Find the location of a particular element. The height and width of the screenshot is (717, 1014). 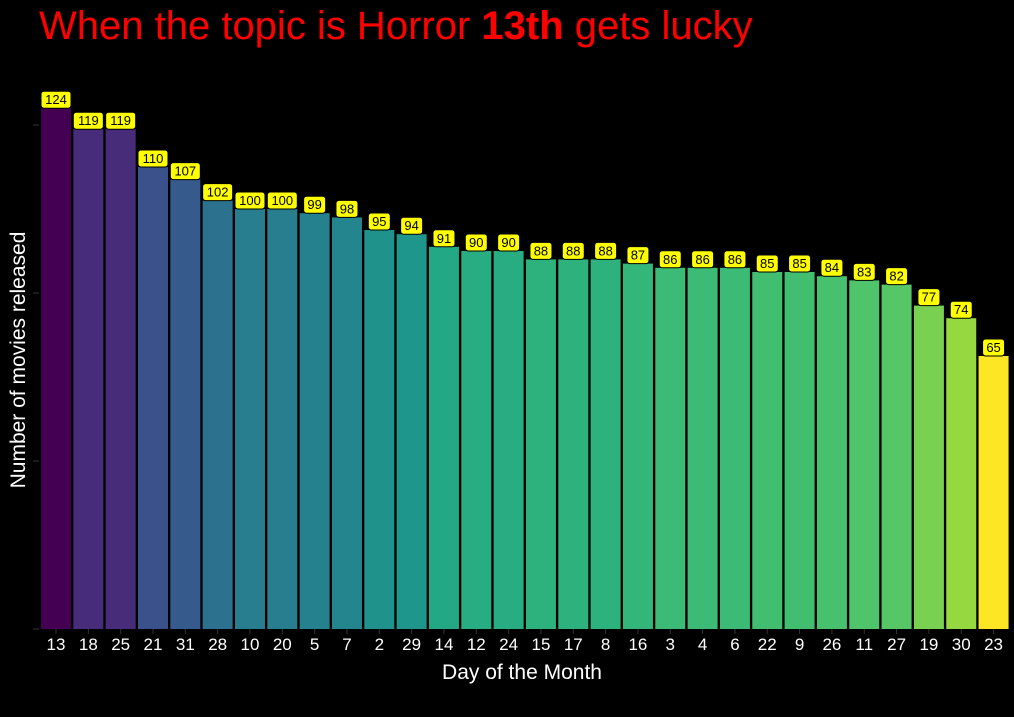

title-emphasis: 13th is located at coordinates (522, 26).